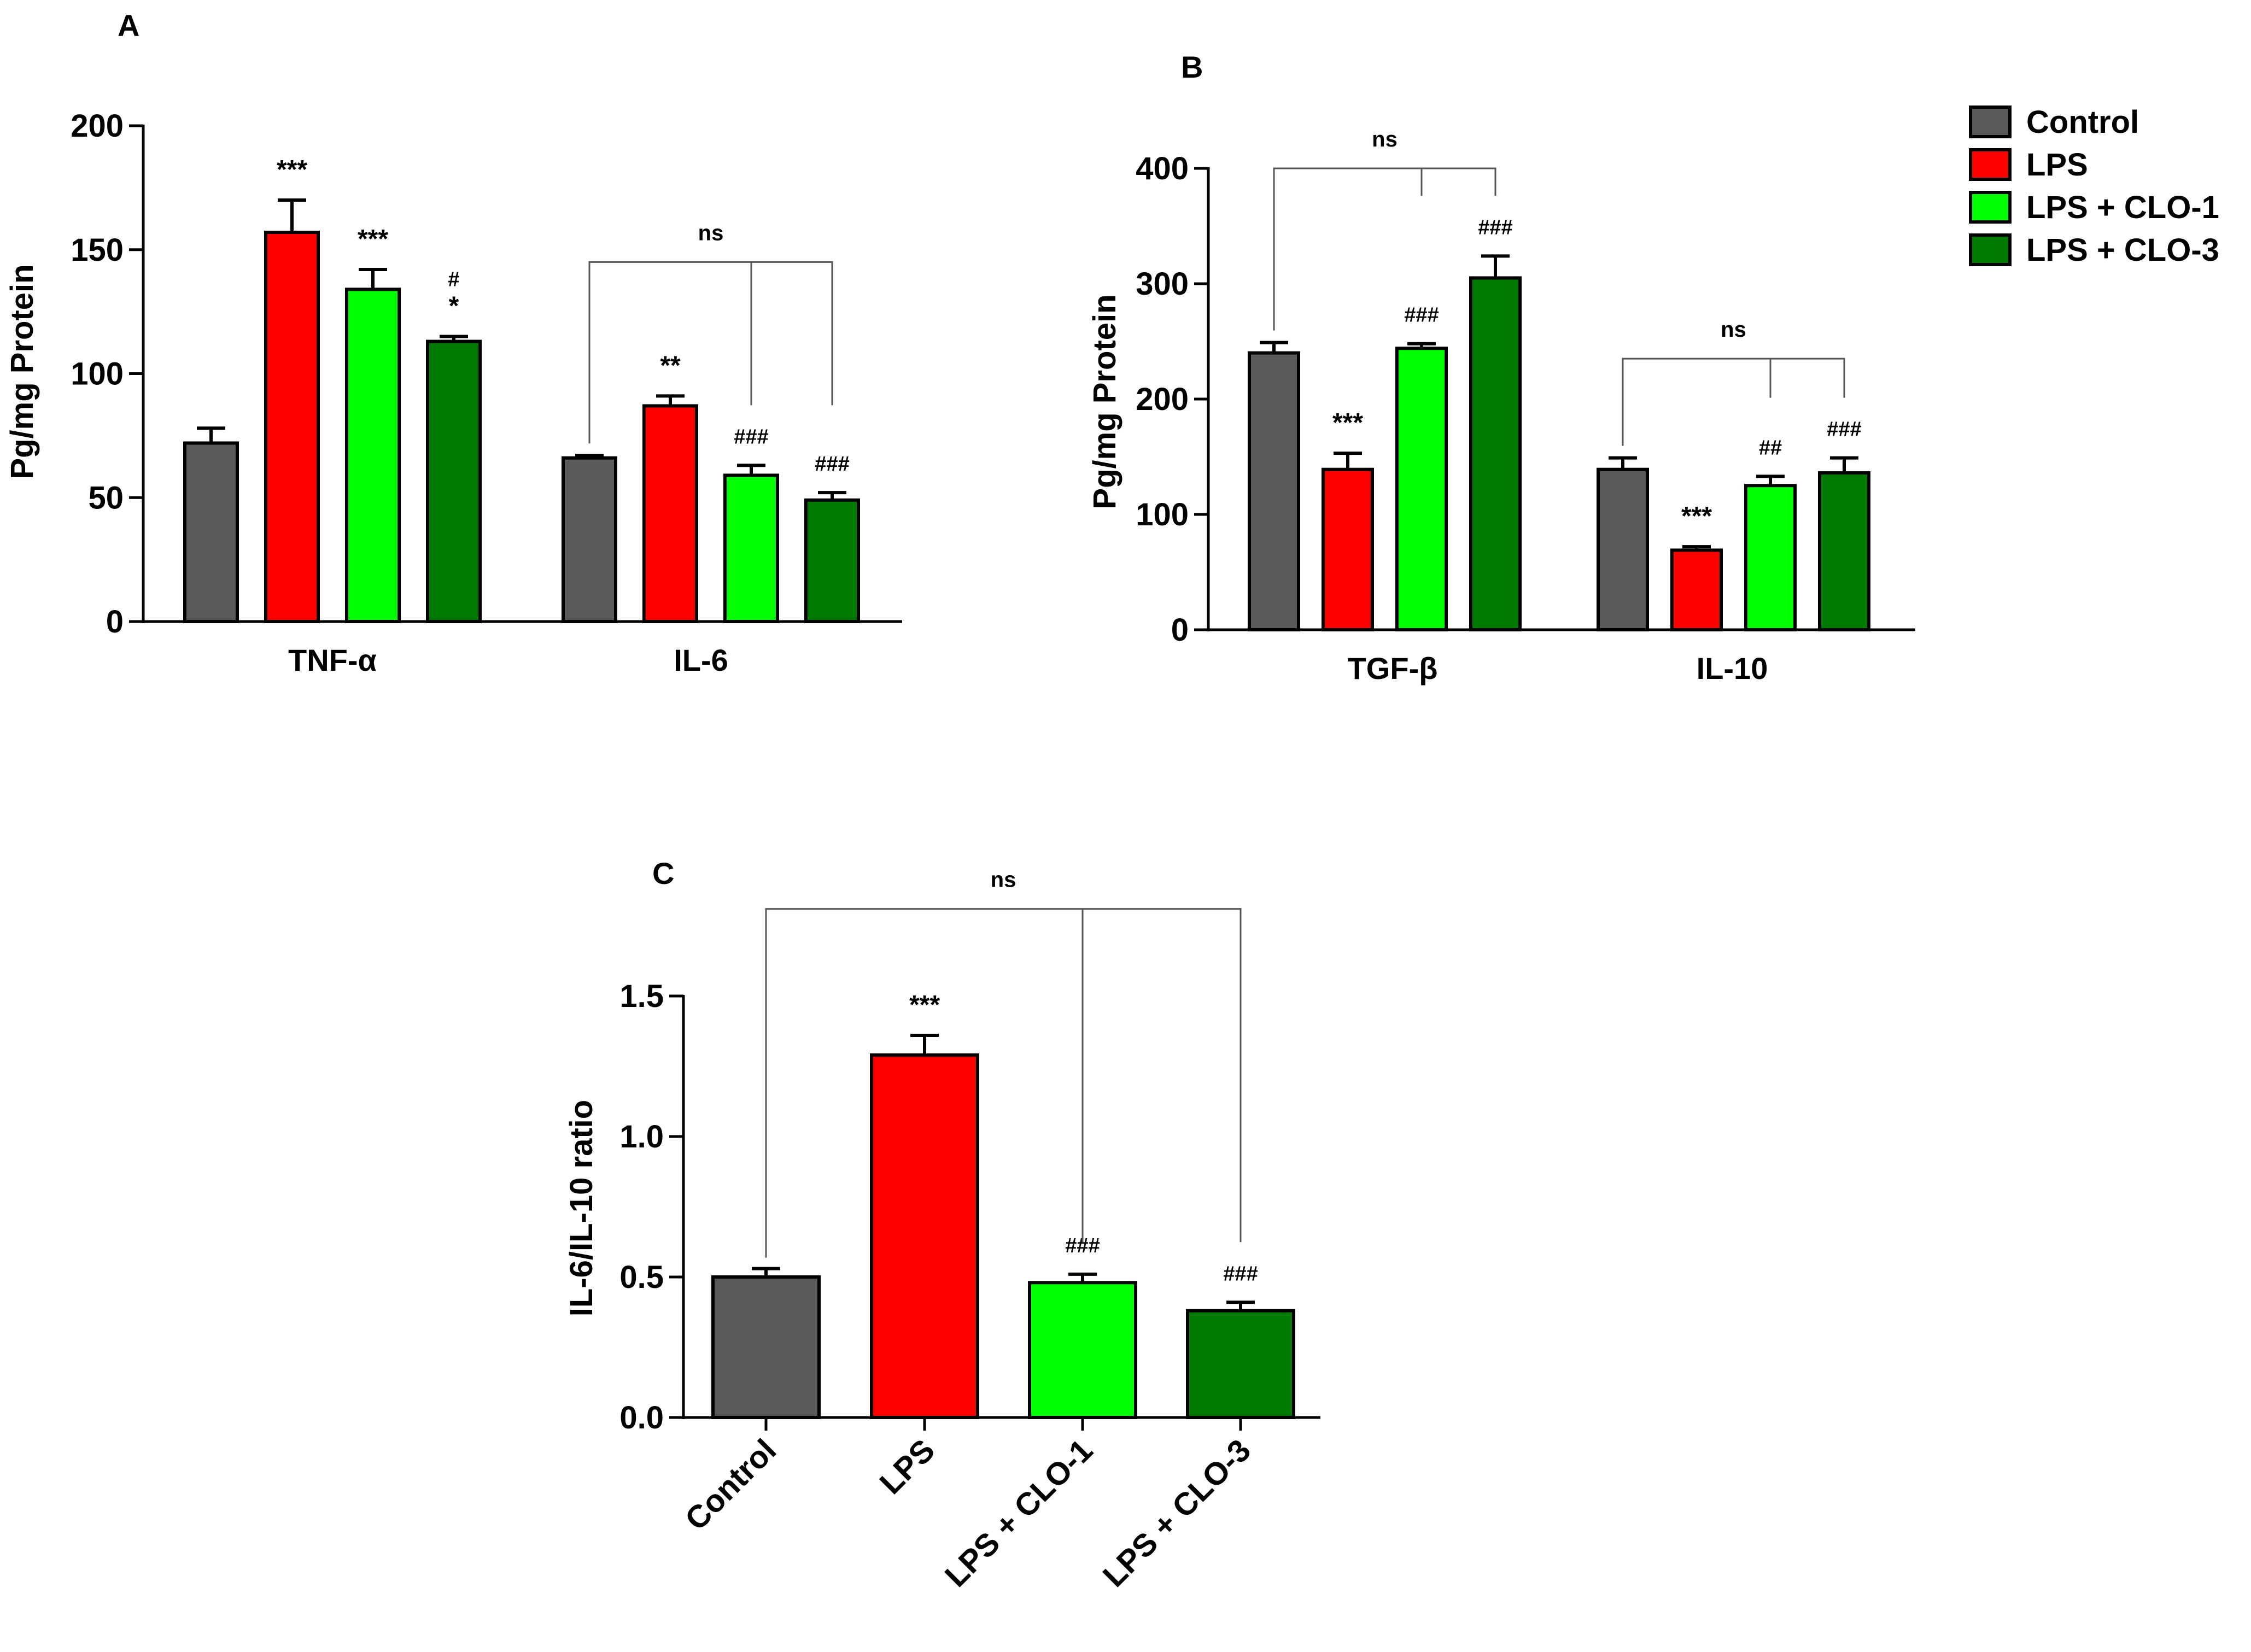 This screenshot has width=2251, height=1652. What do you see at coordinates (115, 622) in the screenshot?
I see `panel-a-y-tick-label: 0` at bounding box center [115, 622].